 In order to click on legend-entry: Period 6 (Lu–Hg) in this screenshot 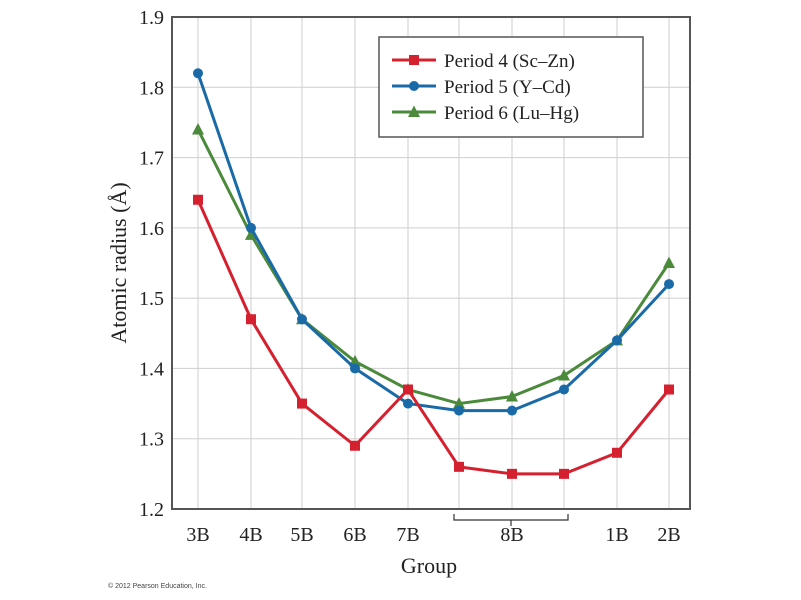, I will do `click(485, 113)`.